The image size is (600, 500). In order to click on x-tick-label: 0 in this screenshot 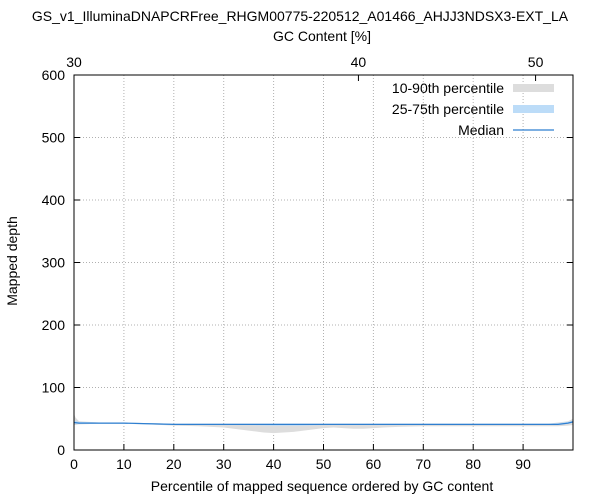, I will do `click(74, 464)`.